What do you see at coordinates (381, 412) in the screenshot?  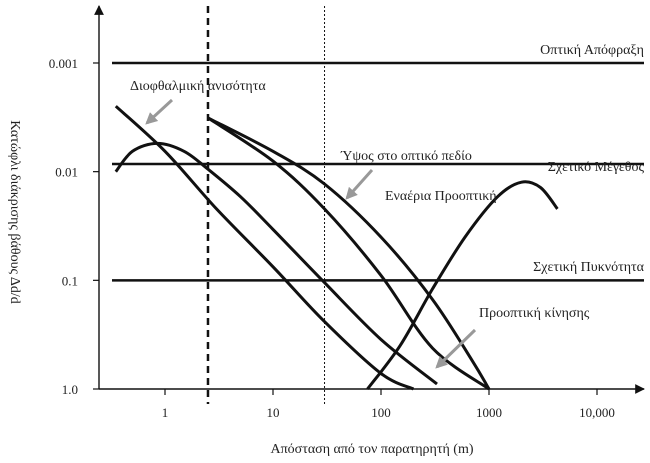 I see `x-tick-label: 100` at bounding box center [381, 412].